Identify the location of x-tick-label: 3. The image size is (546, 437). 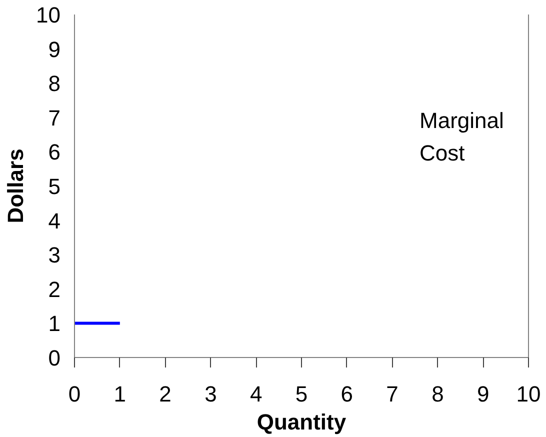
(210, 394).